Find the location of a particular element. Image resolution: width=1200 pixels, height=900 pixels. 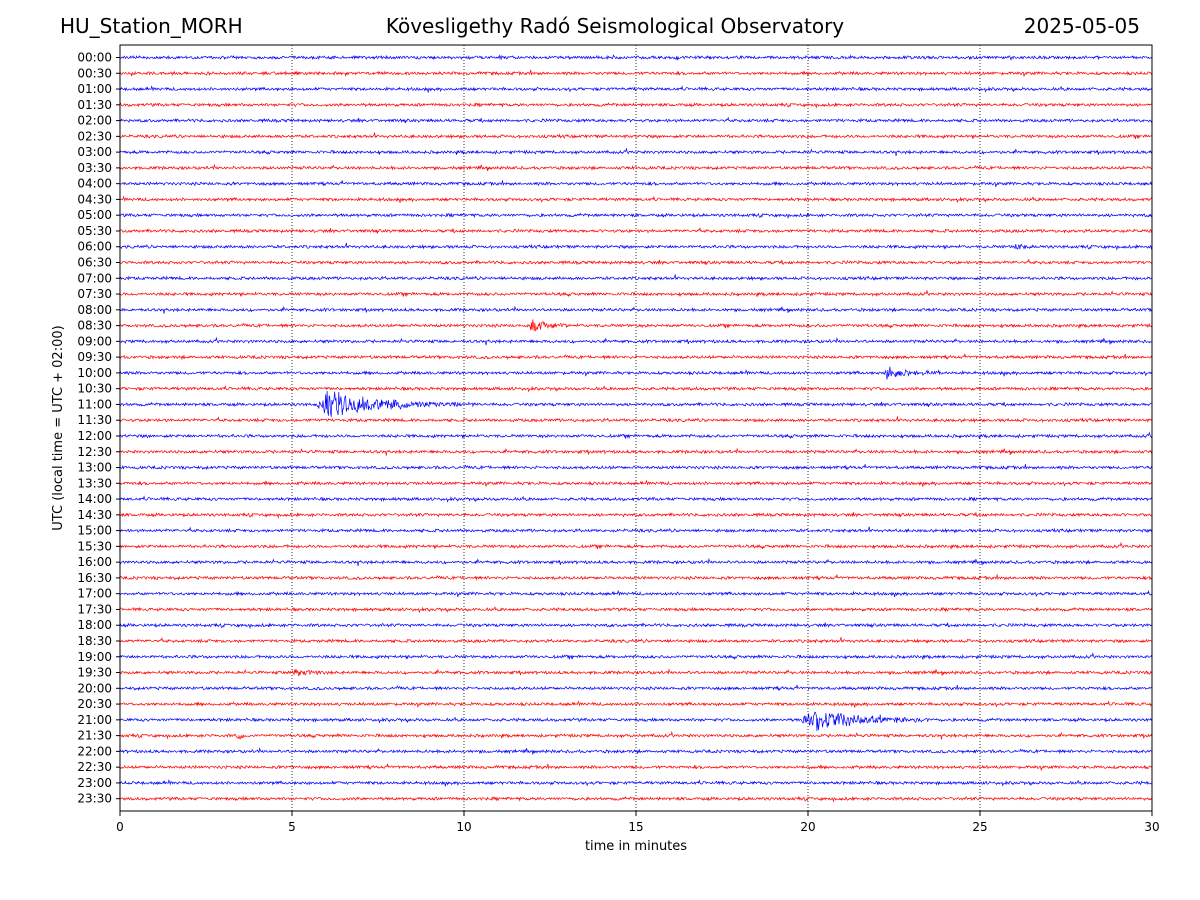

x-tick-label: 10 is located at coordinates (463, 827).